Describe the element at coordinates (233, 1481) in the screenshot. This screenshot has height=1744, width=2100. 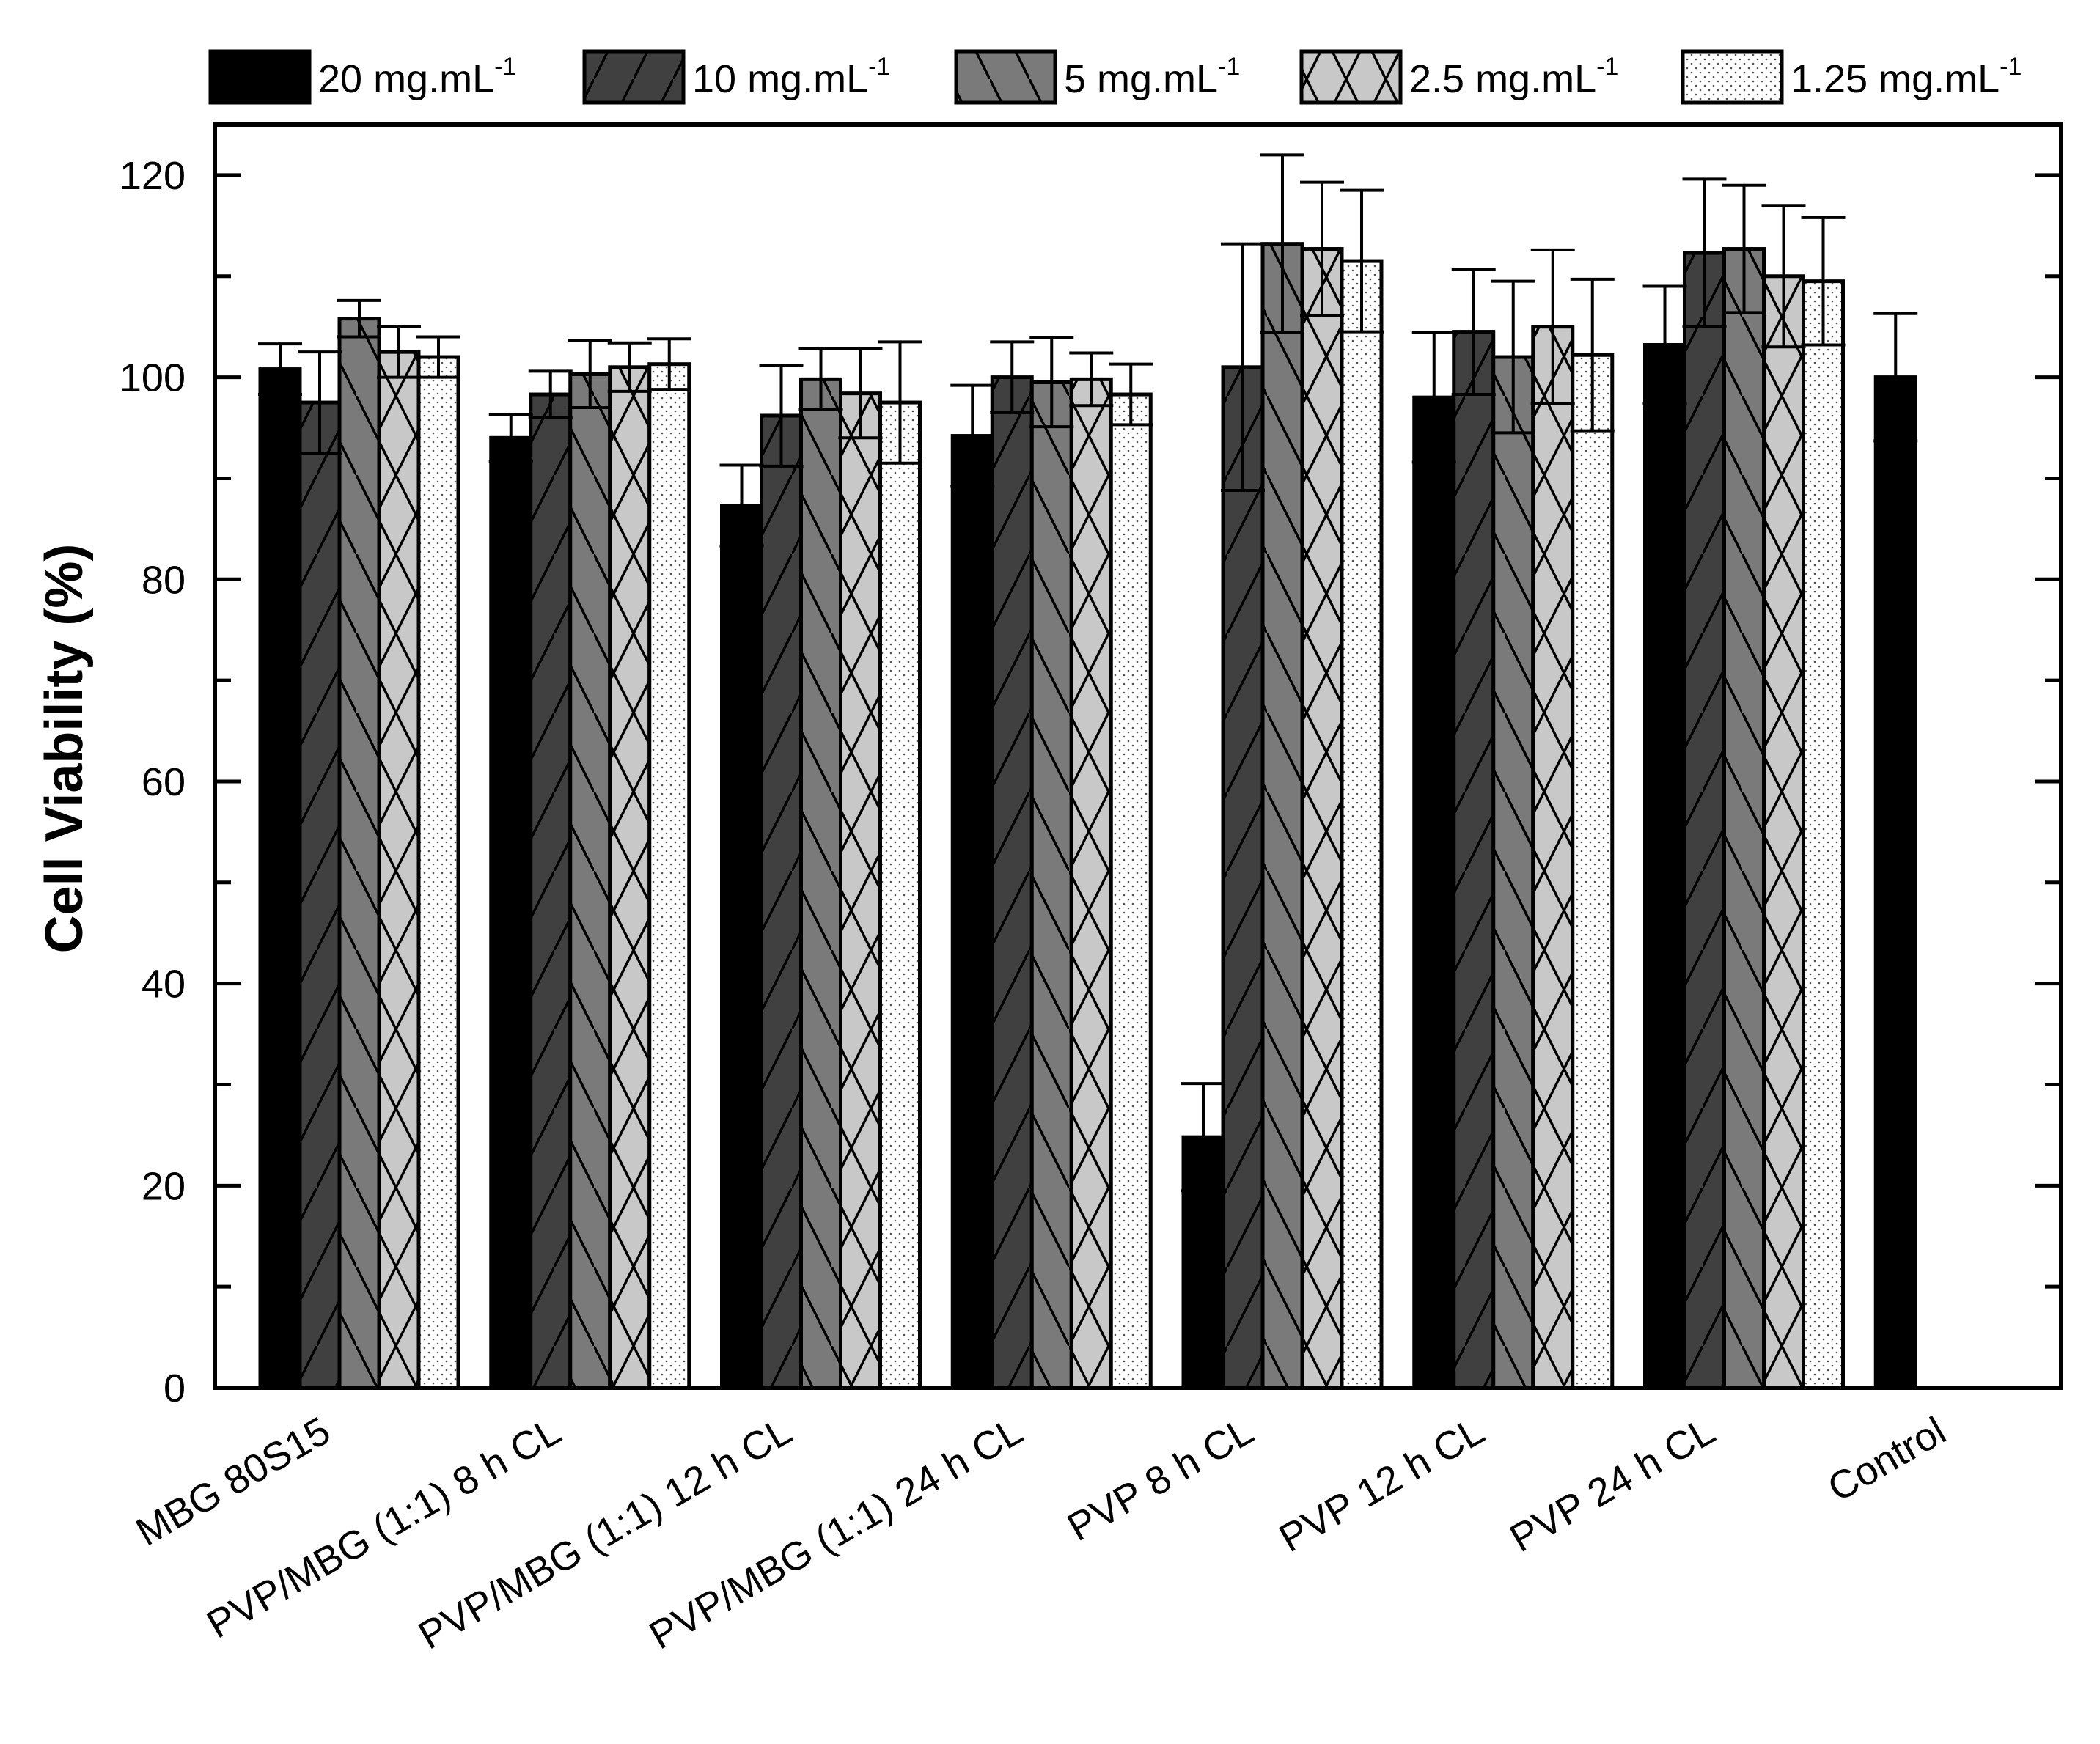
I see `x-tick-label: MBG 80S15` at that location.